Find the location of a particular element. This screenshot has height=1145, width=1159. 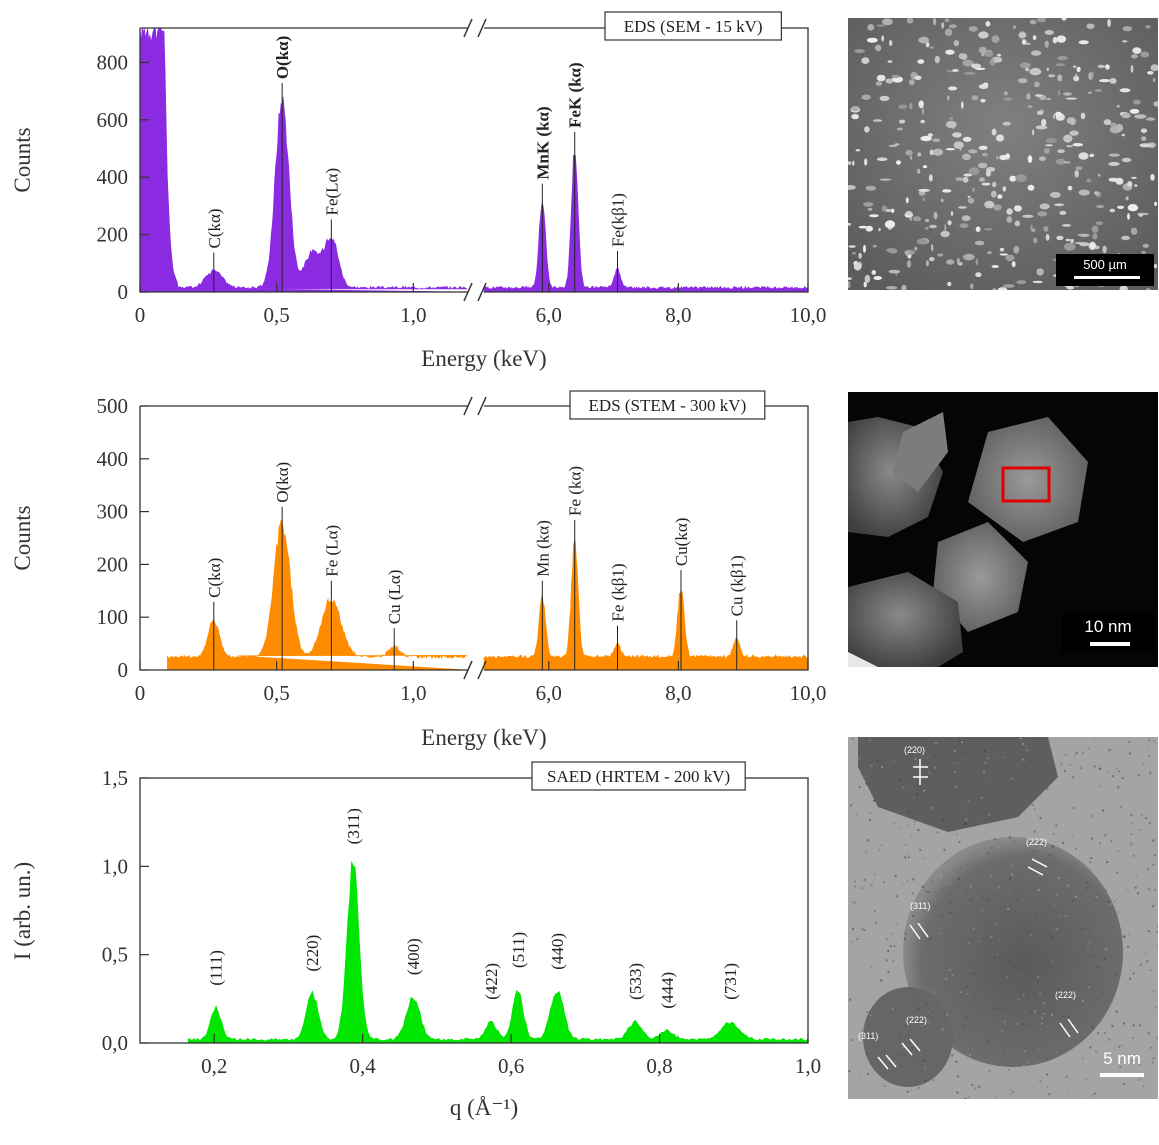

x-tick-label: 0,4 is located at coordinates (363, 1066).